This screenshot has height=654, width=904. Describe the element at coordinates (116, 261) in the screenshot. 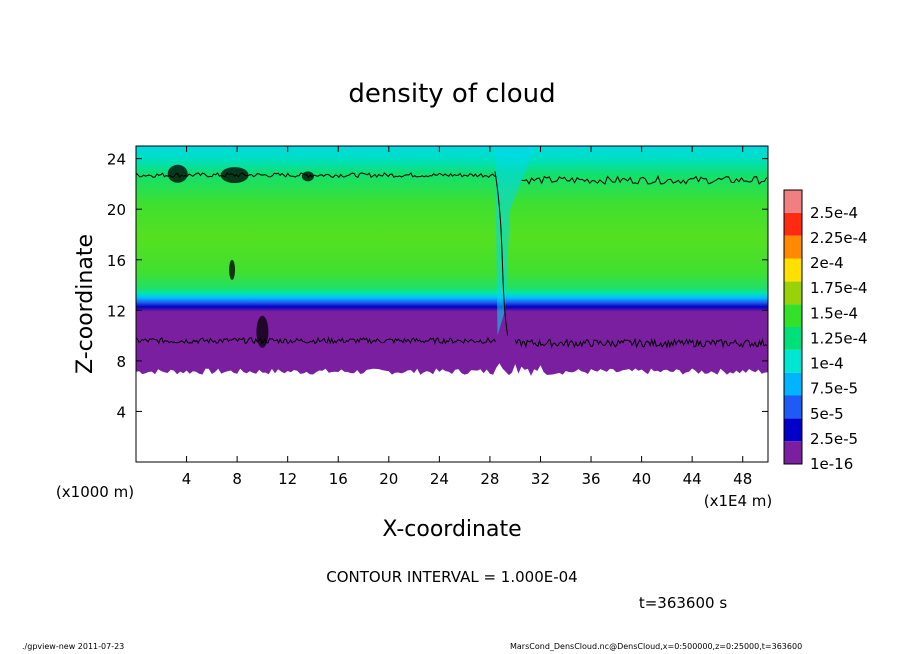

I see `y-tick-label: 16` at that location.